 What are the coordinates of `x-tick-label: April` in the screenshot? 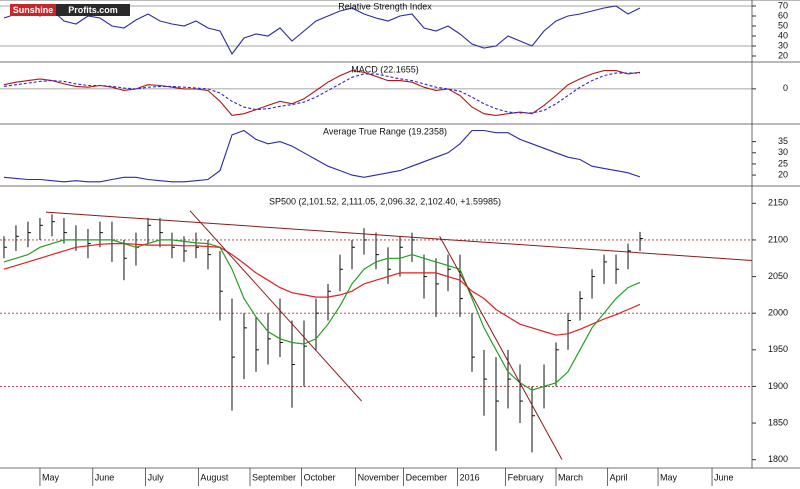 It's located at (619, 477).